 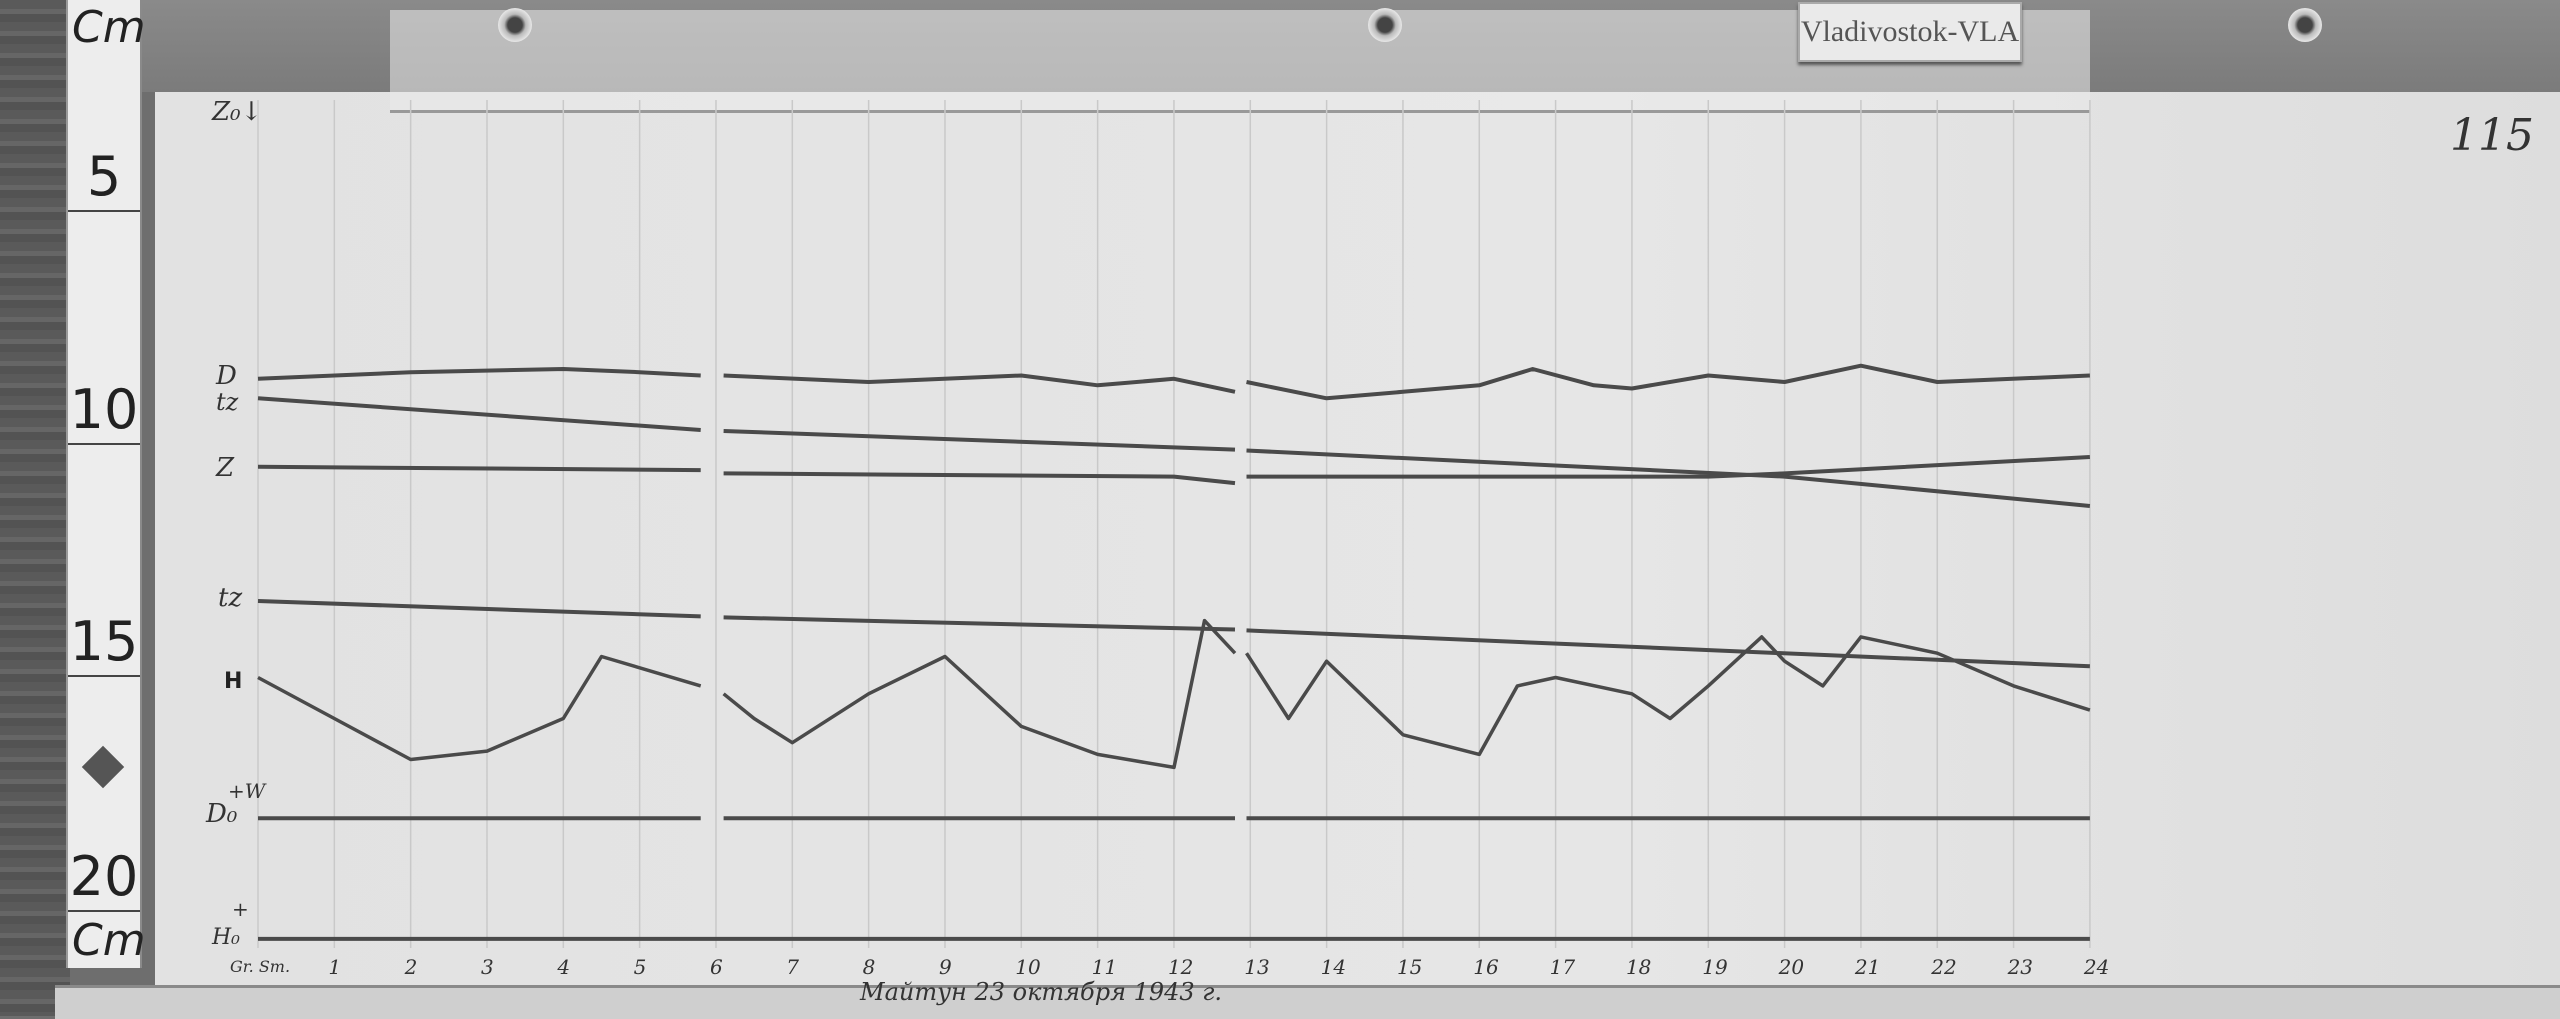 What do you see at coordinates (1333, 967) in the screenshot?
I see `x-tick-label: 14` at bounding box center [1333, 967].